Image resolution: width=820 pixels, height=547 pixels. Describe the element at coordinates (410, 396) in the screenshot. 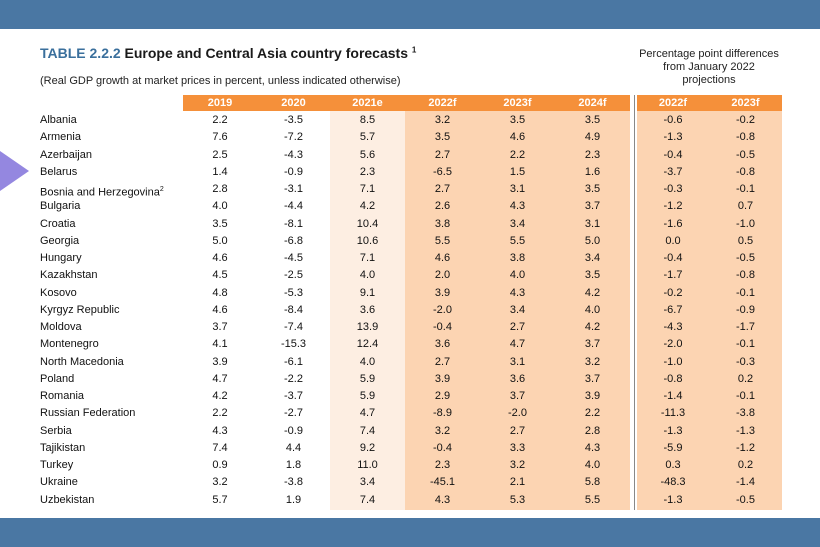

I see `table-row: Romania 4.2 -3.7 5.9 2.9 3.7 3.9 -1.4 -0.1` at that location.